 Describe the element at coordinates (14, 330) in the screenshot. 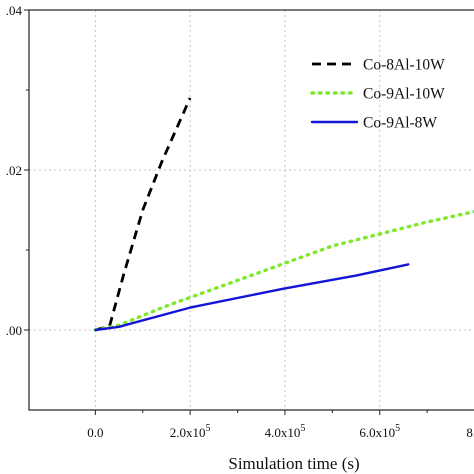

I see `y-tick-label: .00` at that location.